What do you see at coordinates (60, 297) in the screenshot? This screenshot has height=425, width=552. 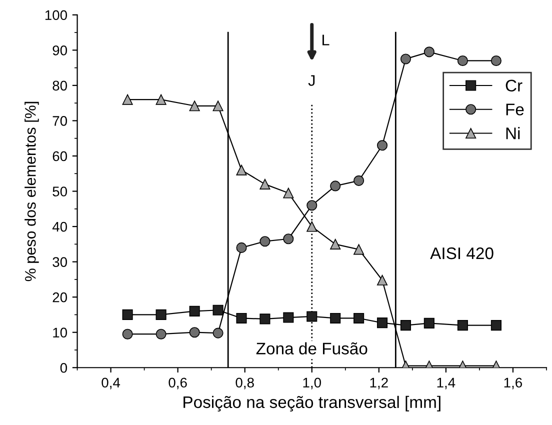 I see `y-tick-label: 20` at bounding box center [60, 297].